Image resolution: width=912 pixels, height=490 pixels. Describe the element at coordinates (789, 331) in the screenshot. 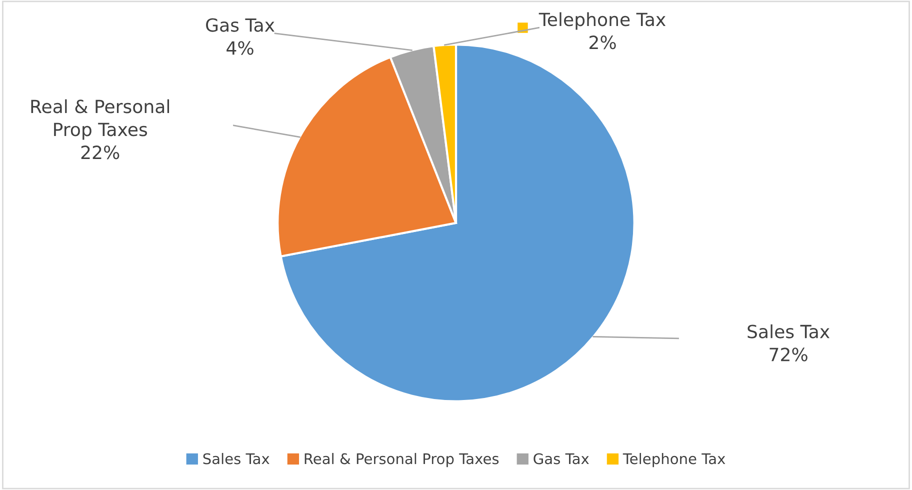

I see `slice-label: Sales Tax` at that location.